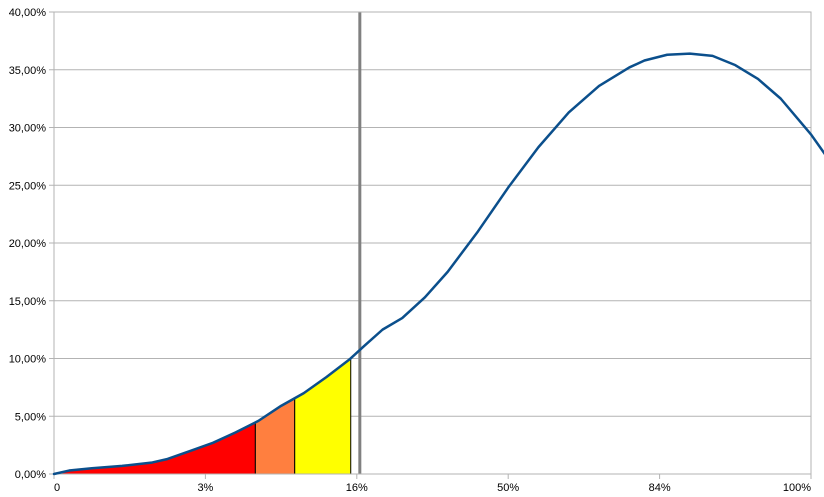 The image size is (824, 497). I want to click on x-tick-label: 0, so click(57, 488).